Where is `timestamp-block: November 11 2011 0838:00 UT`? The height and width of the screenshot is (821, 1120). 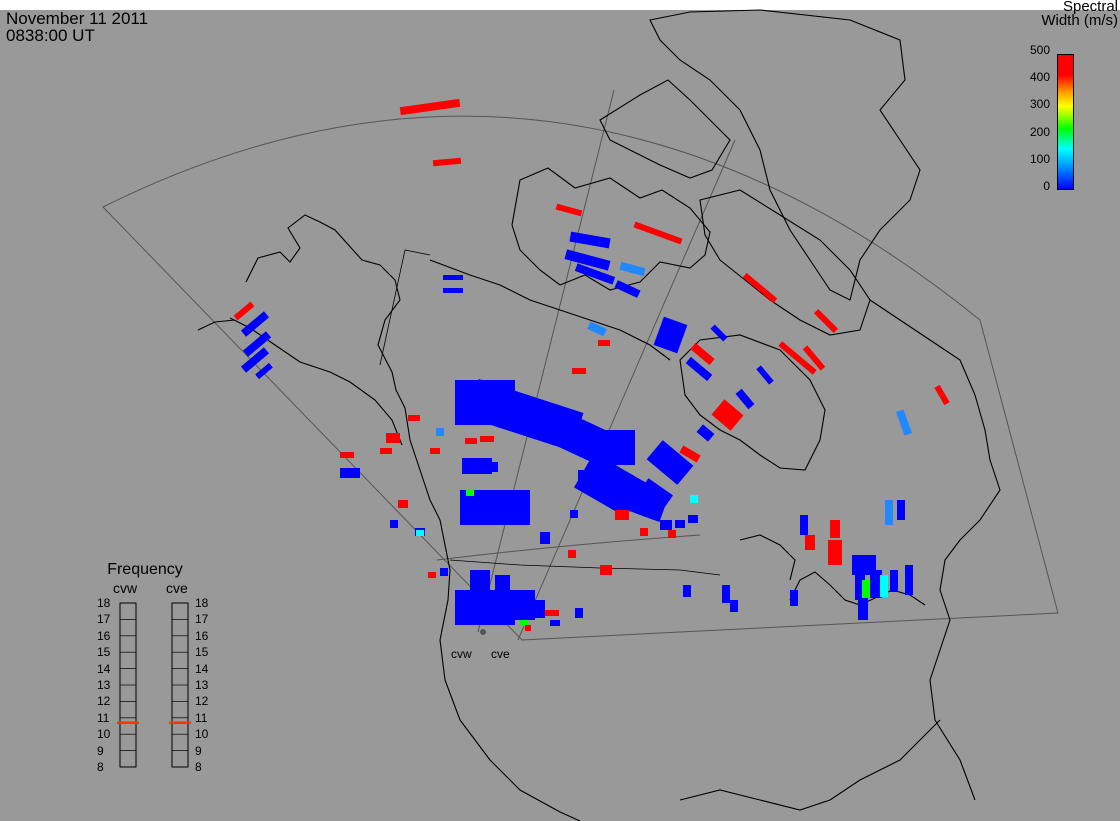
timestamp-block: November 11 2011 0838:00 UT is located at coordinates (77, 27).